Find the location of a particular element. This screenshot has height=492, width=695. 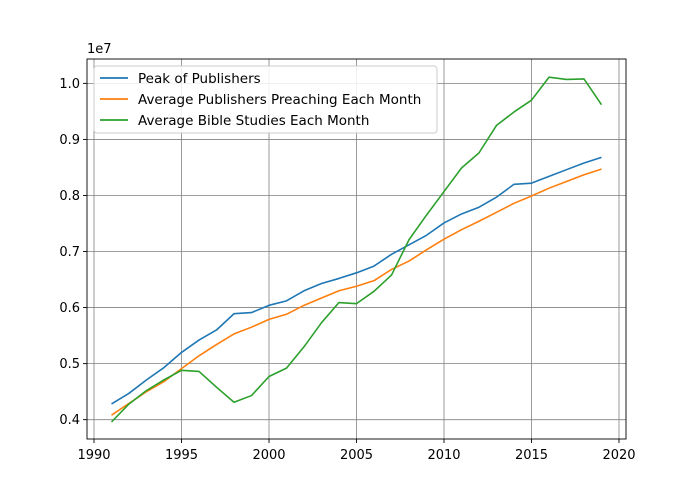

x-tick-label: 1995 is located at coordinates (181, 455).